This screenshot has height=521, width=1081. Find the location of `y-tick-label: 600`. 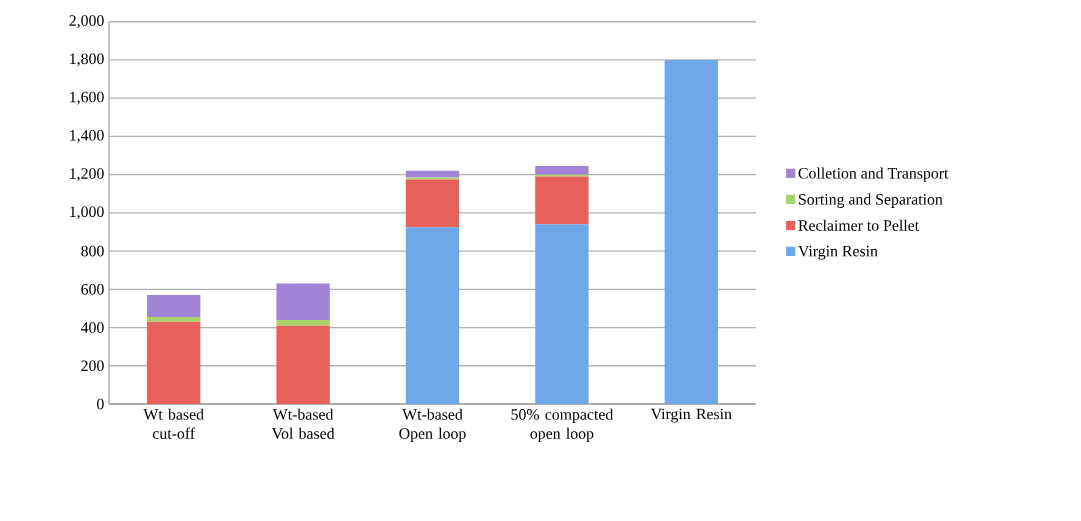

y-tick-label: 600 is located at coordinates (92, 289).